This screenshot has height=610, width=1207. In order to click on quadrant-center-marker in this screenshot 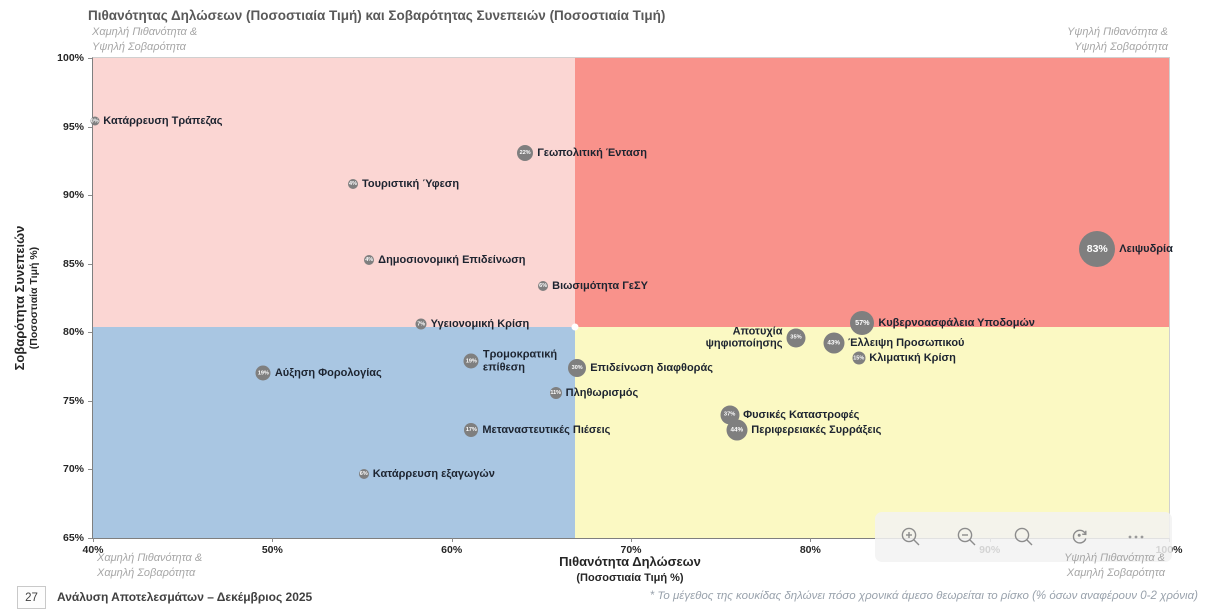, I will do `click(575, 327)`.